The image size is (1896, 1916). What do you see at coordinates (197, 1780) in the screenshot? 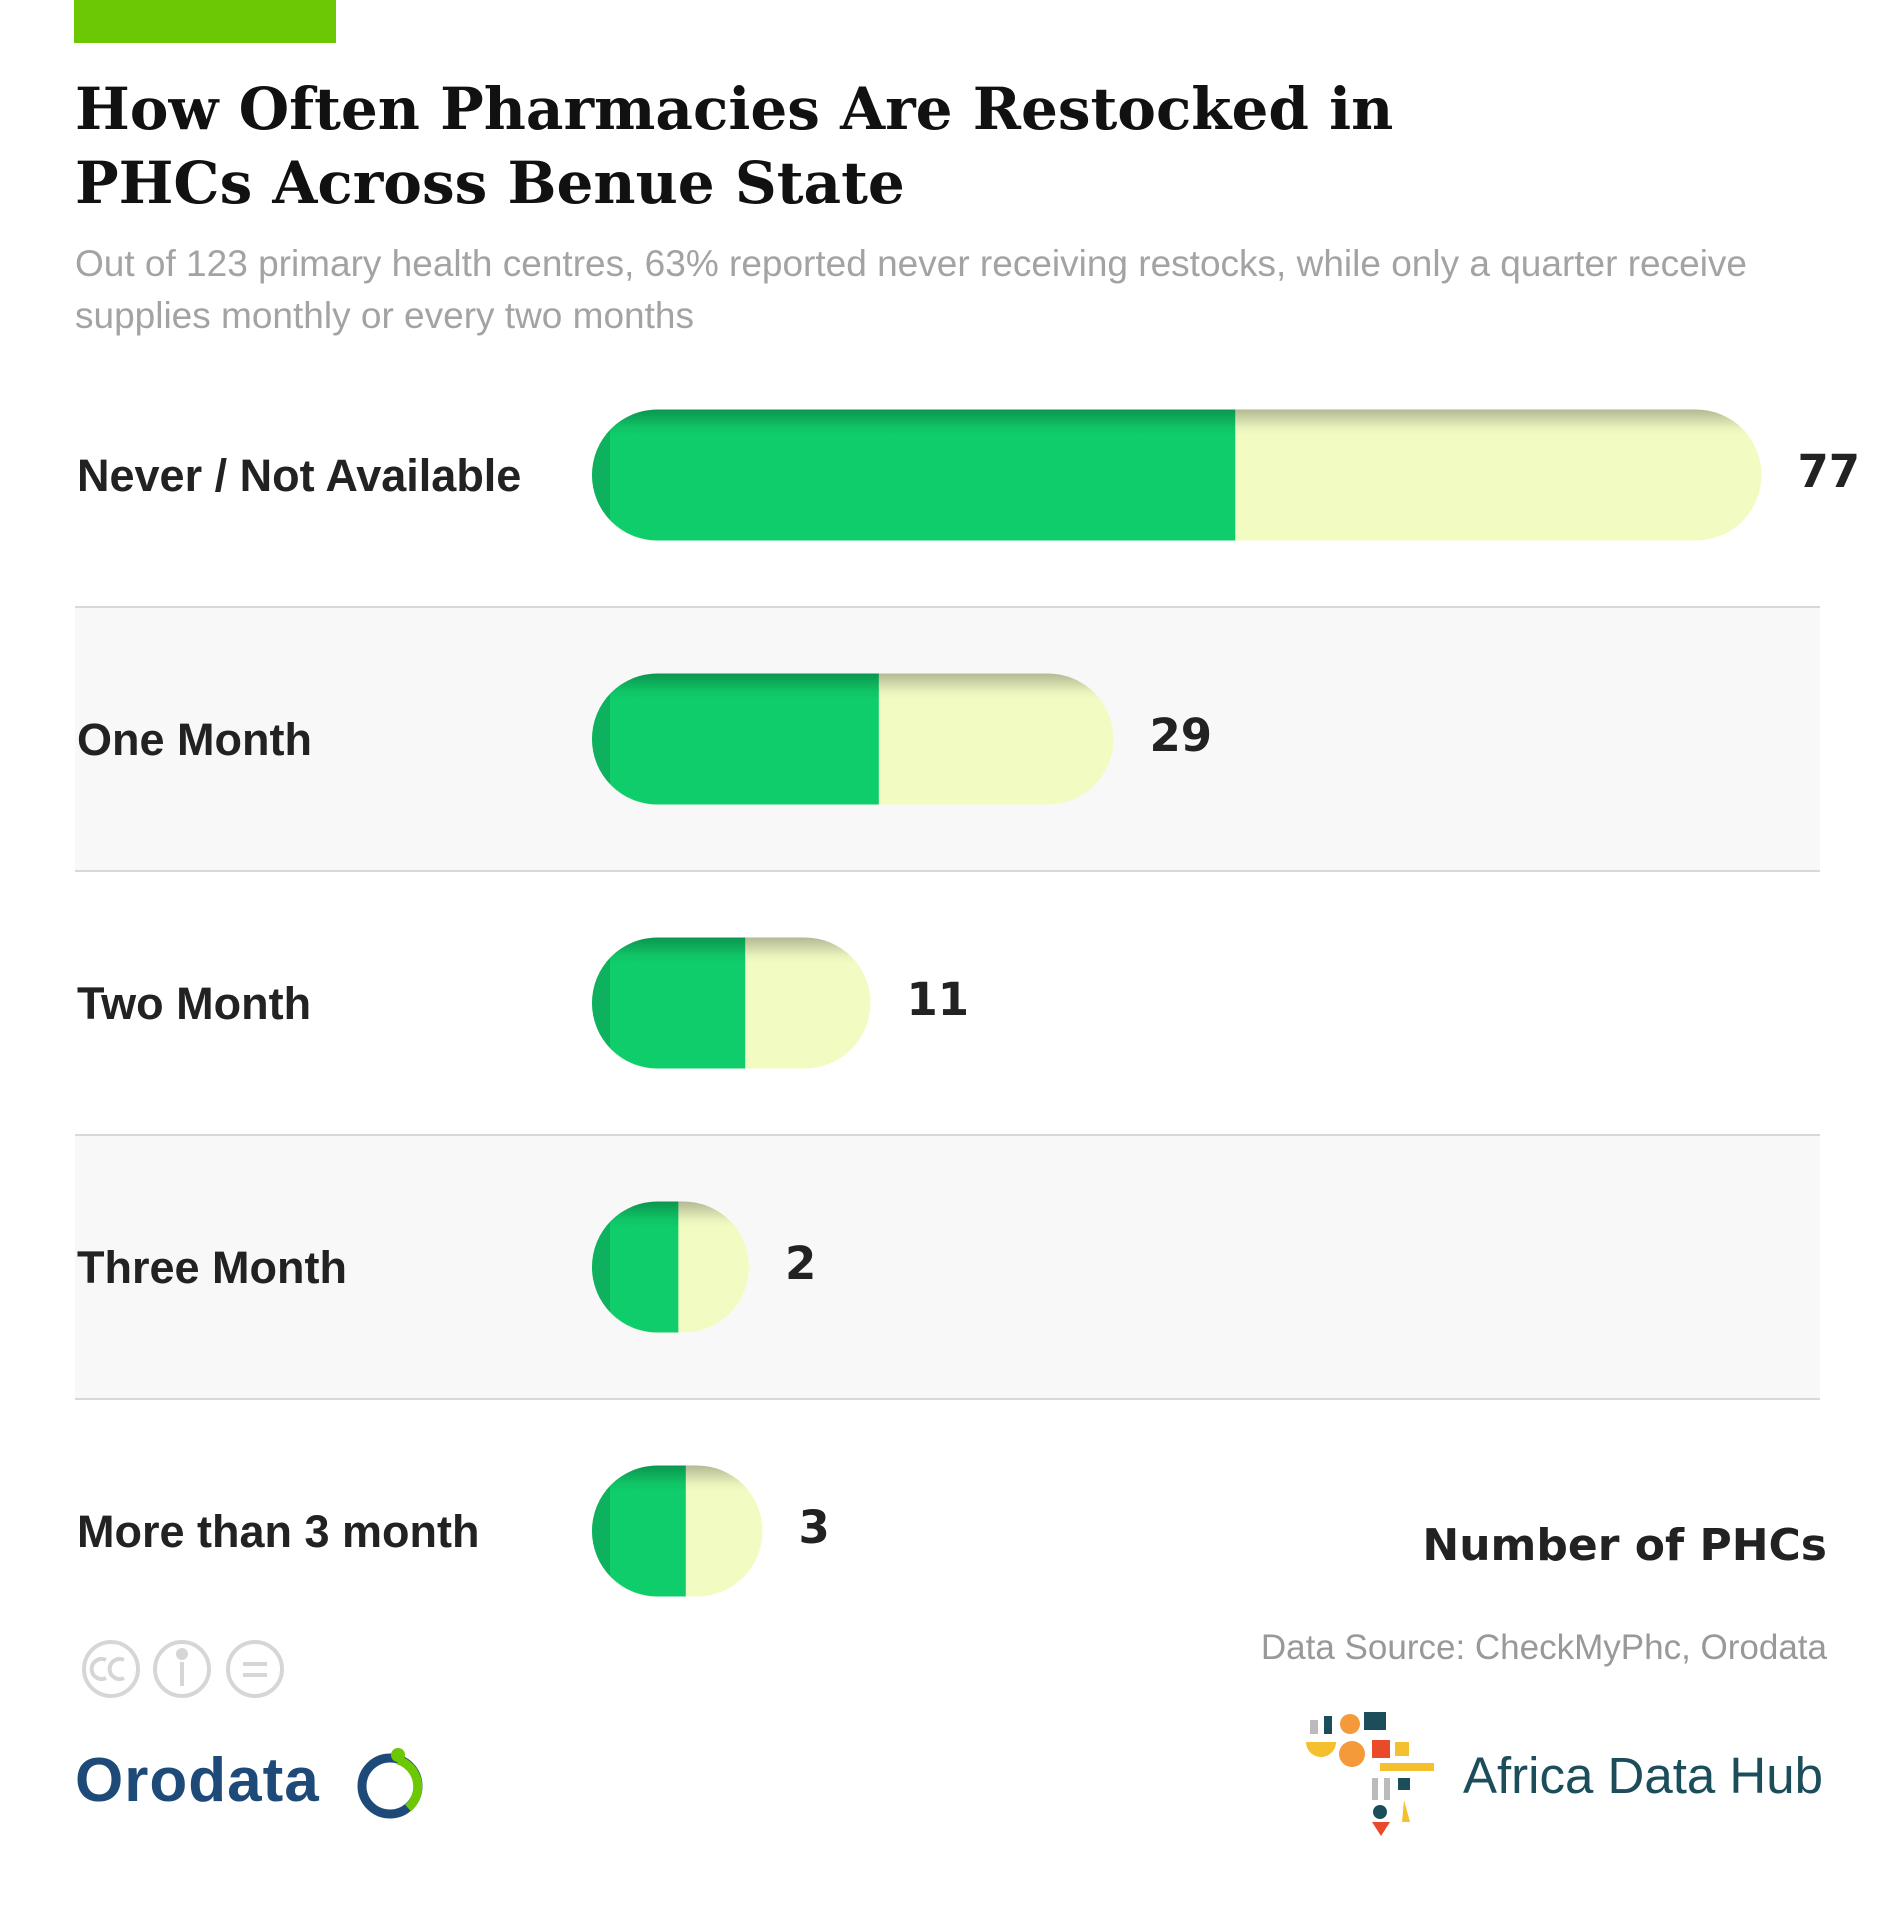
I see `logo-text: Orodata` at bounding box center [197, 1780].